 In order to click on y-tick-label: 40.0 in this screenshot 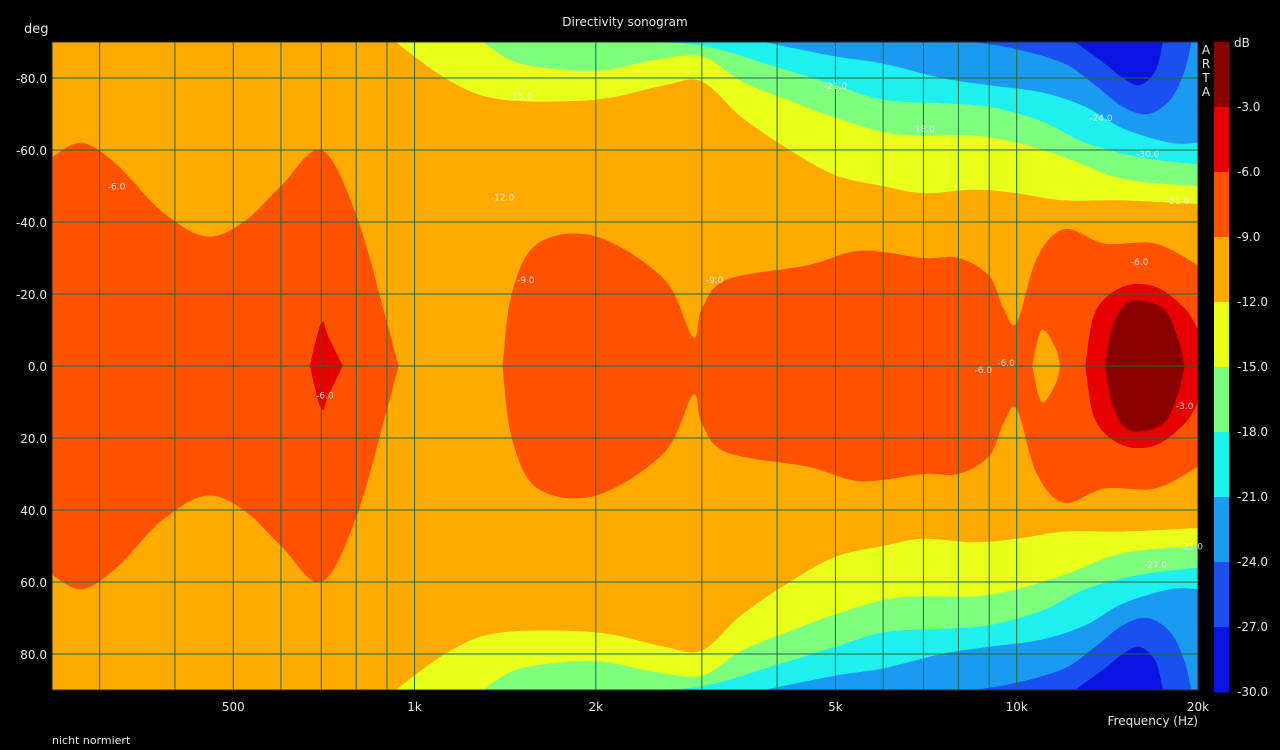, I will do `click(33, 511)`.